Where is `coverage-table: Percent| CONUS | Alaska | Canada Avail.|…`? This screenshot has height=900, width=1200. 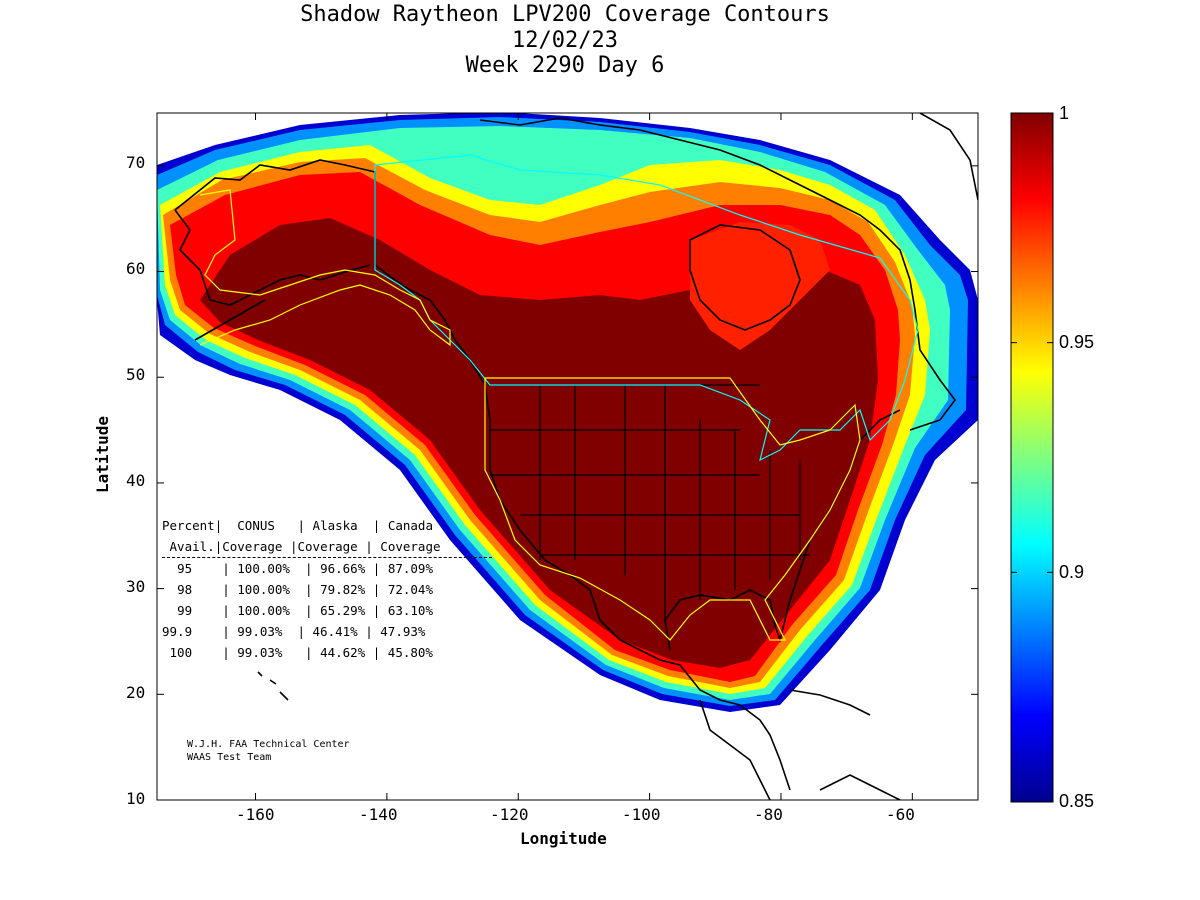 coverage-table: Percent| CONUS | Alaska | Canada Avail.|… is located at coordinates (327, 589).